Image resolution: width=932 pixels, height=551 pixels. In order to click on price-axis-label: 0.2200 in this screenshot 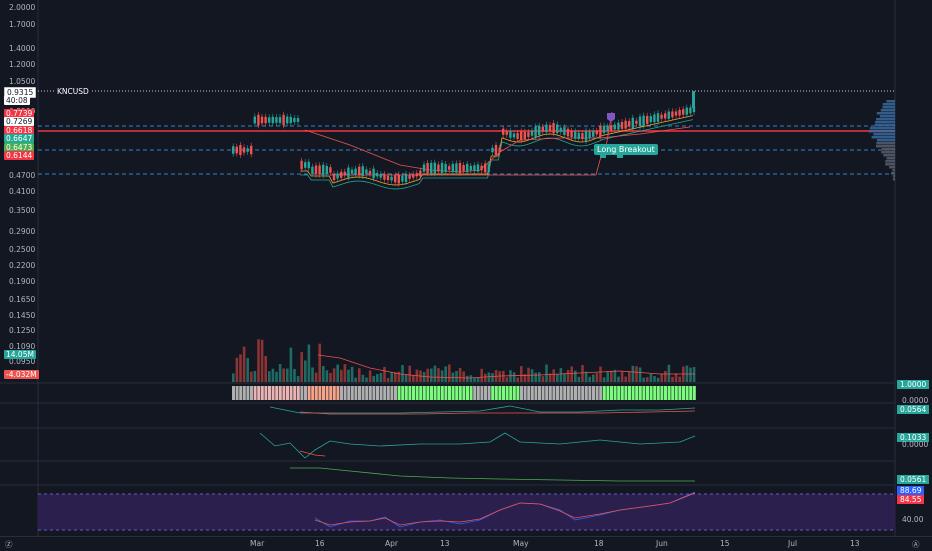, I will do `click(22, 265)`.